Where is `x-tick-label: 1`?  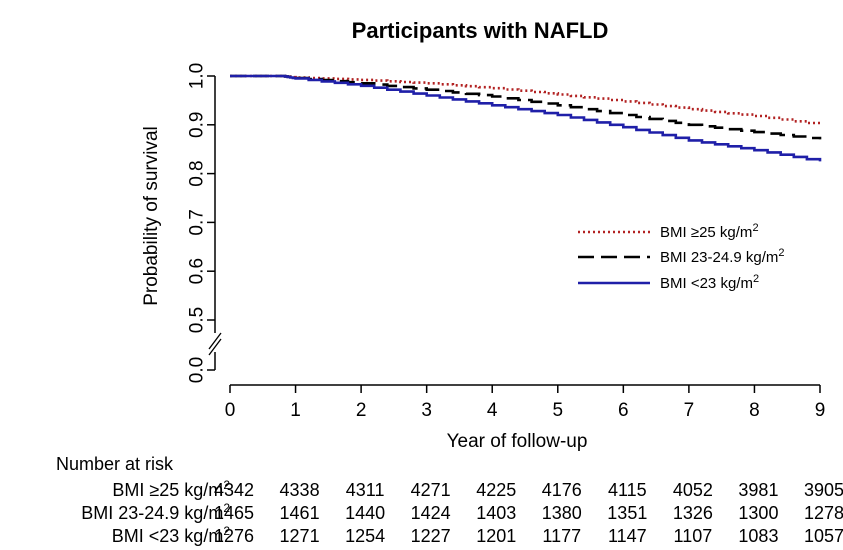 x-tick-label: 1 is located at coordinates (295, 410).